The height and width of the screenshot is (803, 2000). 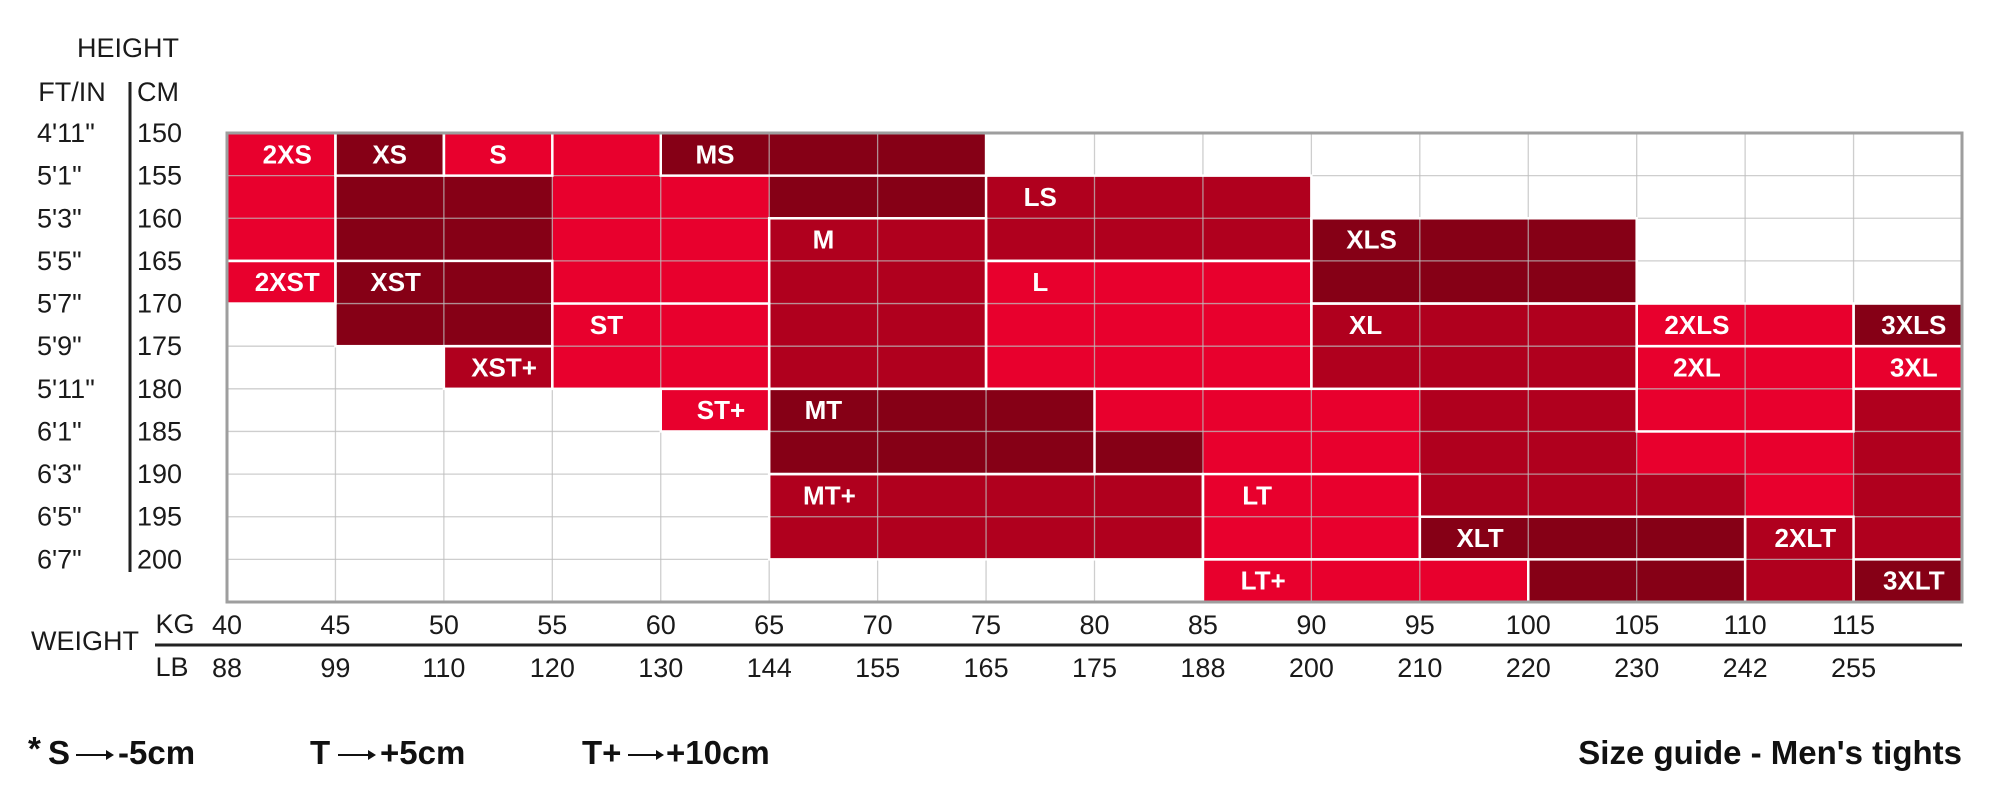 I want to click on weight-kg-tick: 70, so click(x=878, y=625).